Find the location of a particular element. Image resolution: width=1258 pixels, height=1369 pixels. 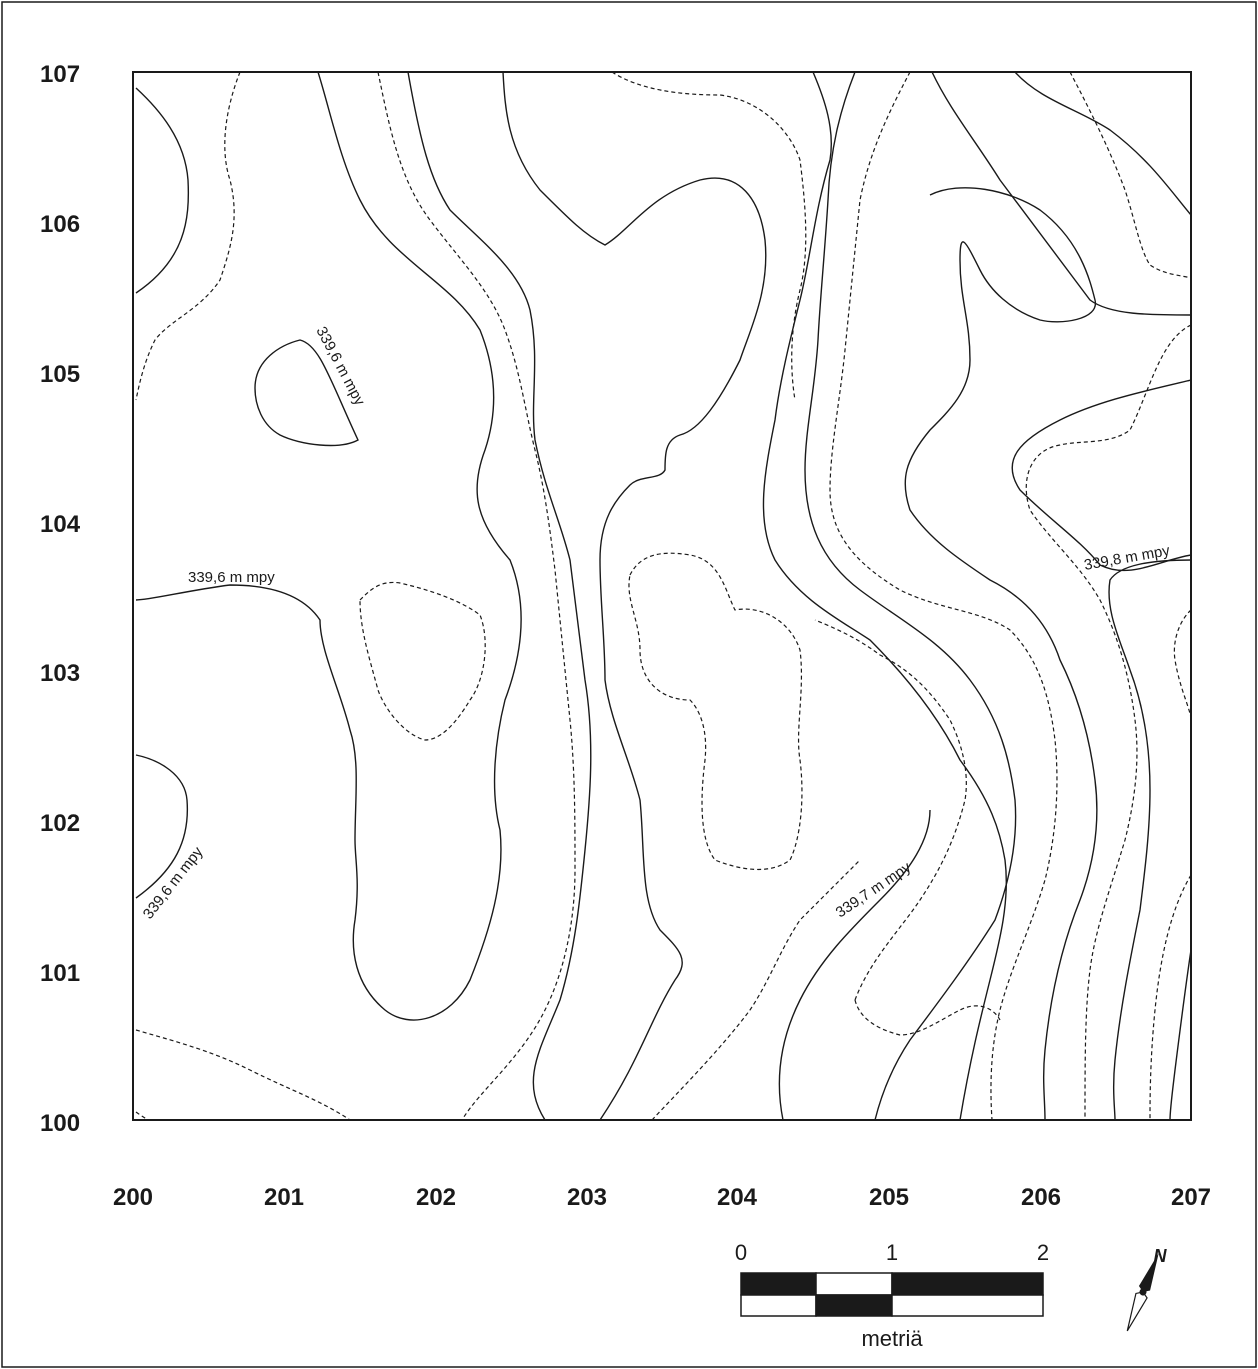

y-label: 103 is located at coordinates (60, 673).